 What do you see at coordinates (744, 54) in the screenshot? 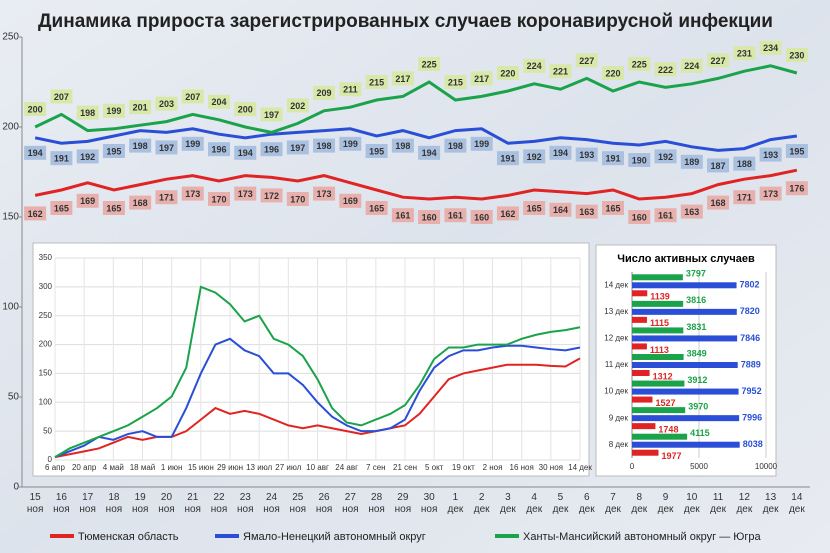
I see `data-label: 231` at bounding box center [744, 54].